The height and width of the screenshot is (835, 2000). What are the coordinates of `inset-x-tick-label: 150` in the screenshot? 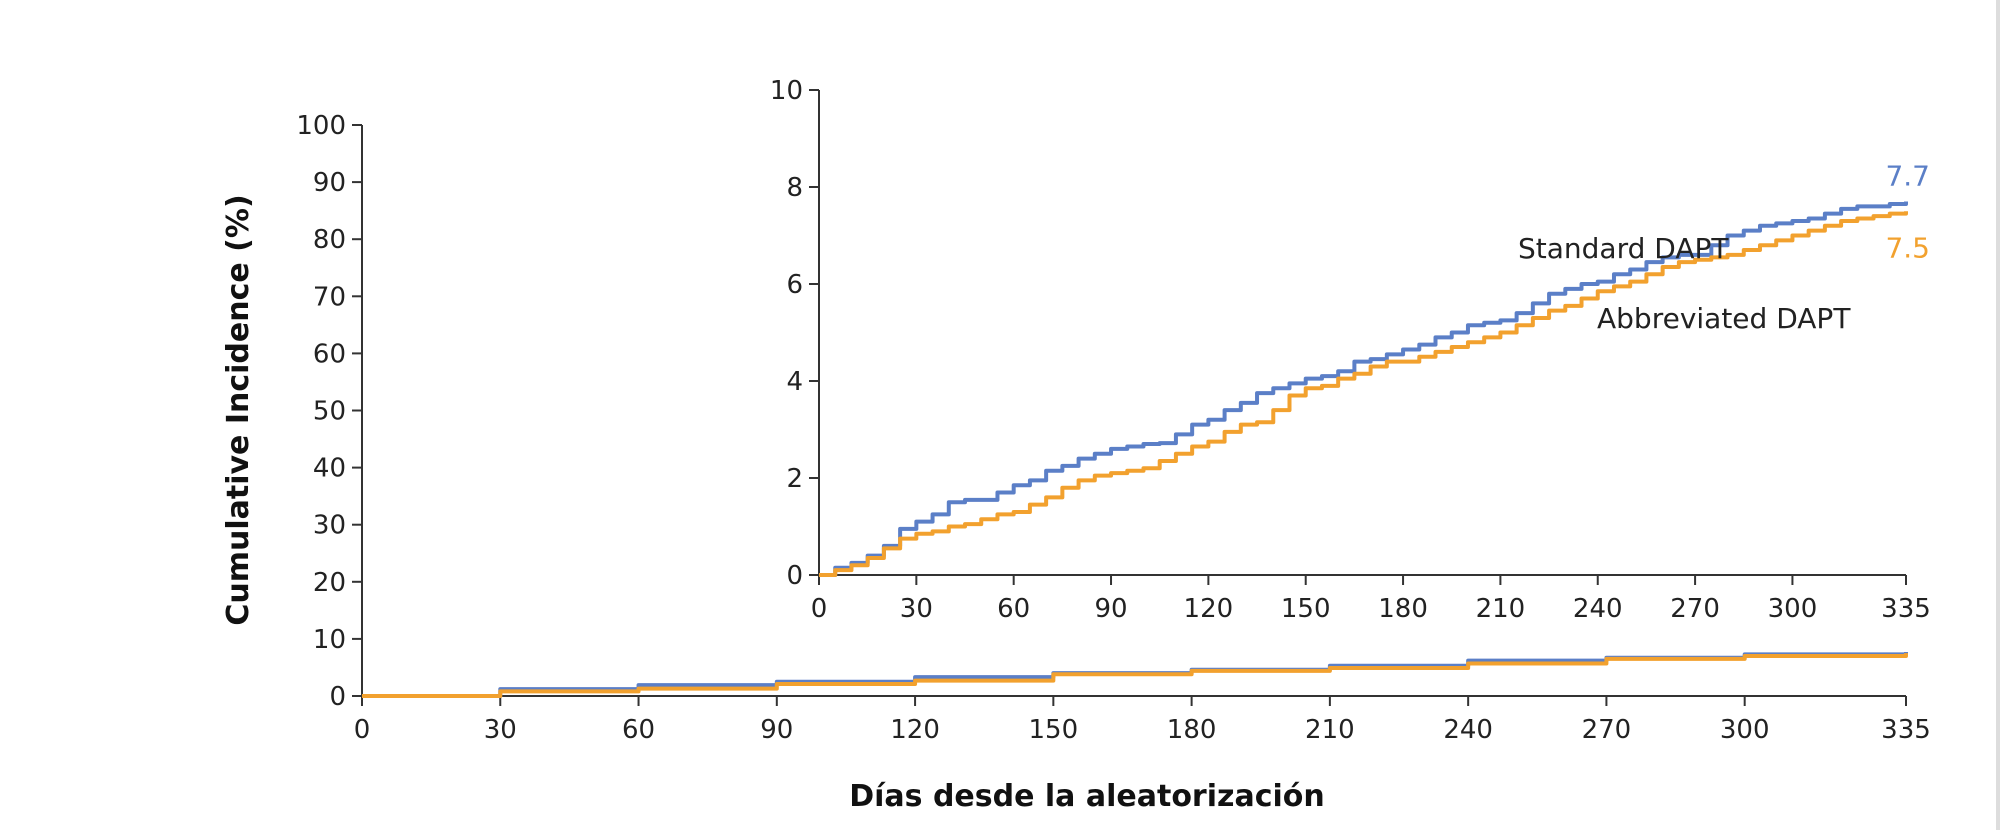 It's located at (1306, 609).